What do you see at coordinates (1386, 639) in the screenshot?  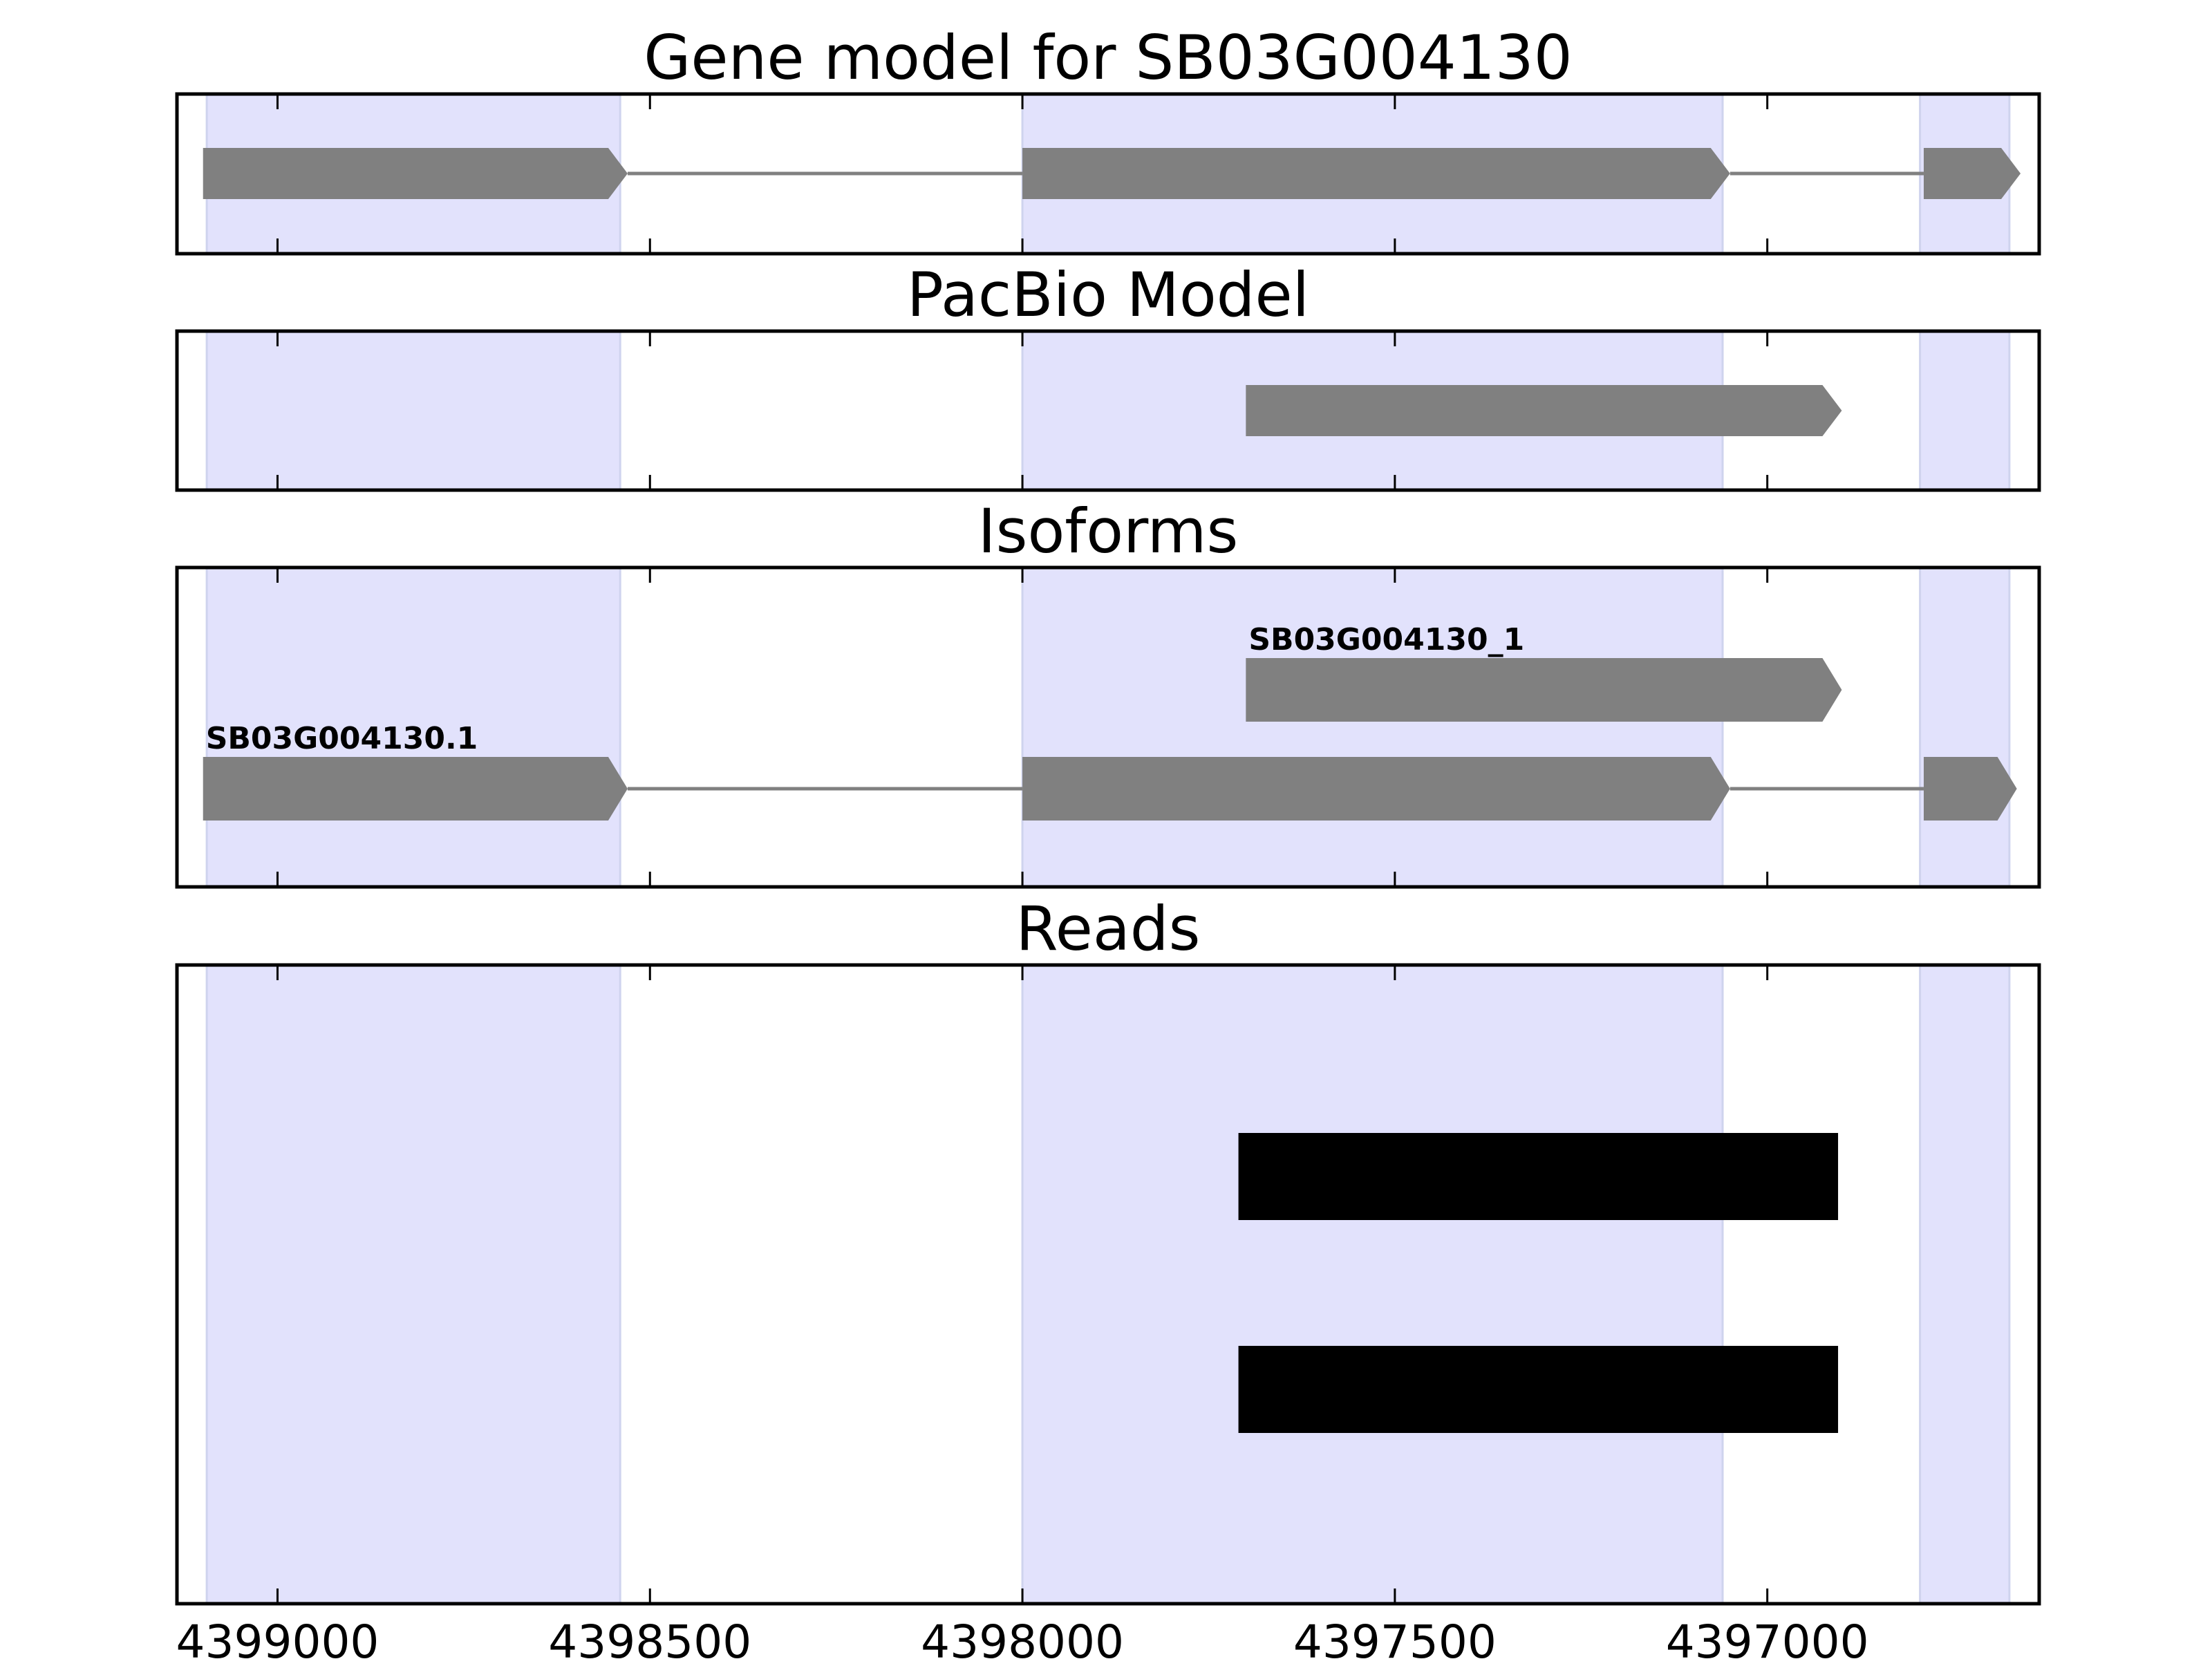 I see `isoform-label: SB03G004130_1` at bounding box center [1386, 639].